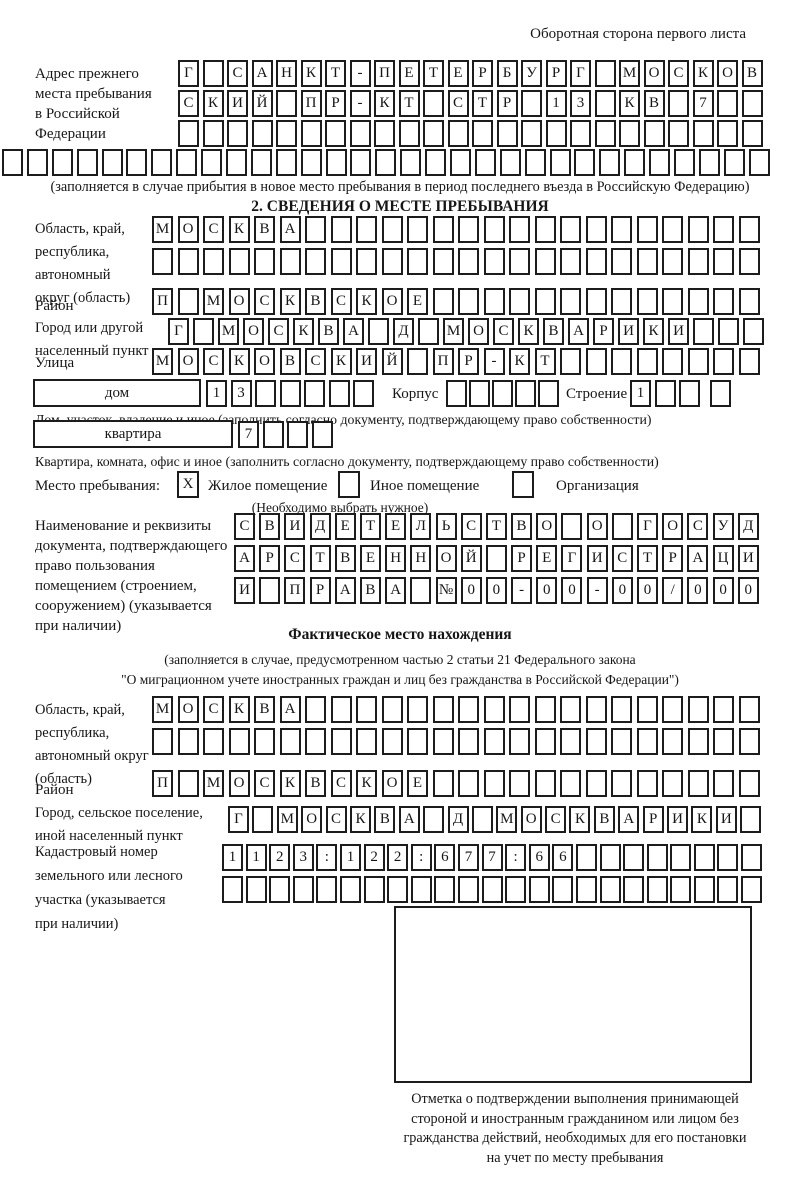  What do you see at coordinates (360, 103) in the screenshot?
I see `char-box: -` at bounding box center [360, 103].